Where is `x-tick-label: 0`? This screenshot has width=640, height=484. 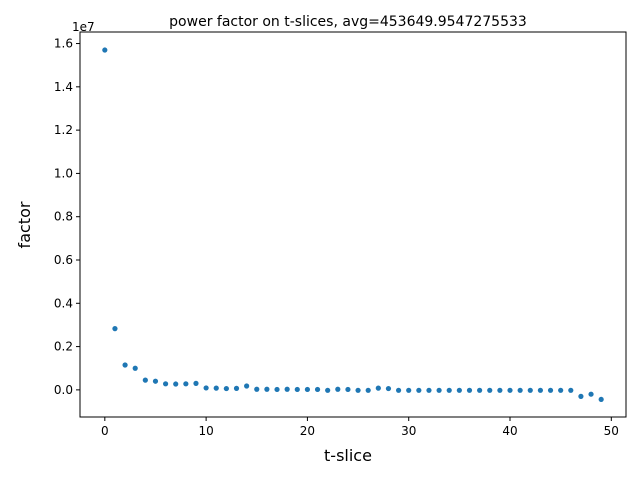
x-tick-label: 0 is located at coordinates (105, 431).